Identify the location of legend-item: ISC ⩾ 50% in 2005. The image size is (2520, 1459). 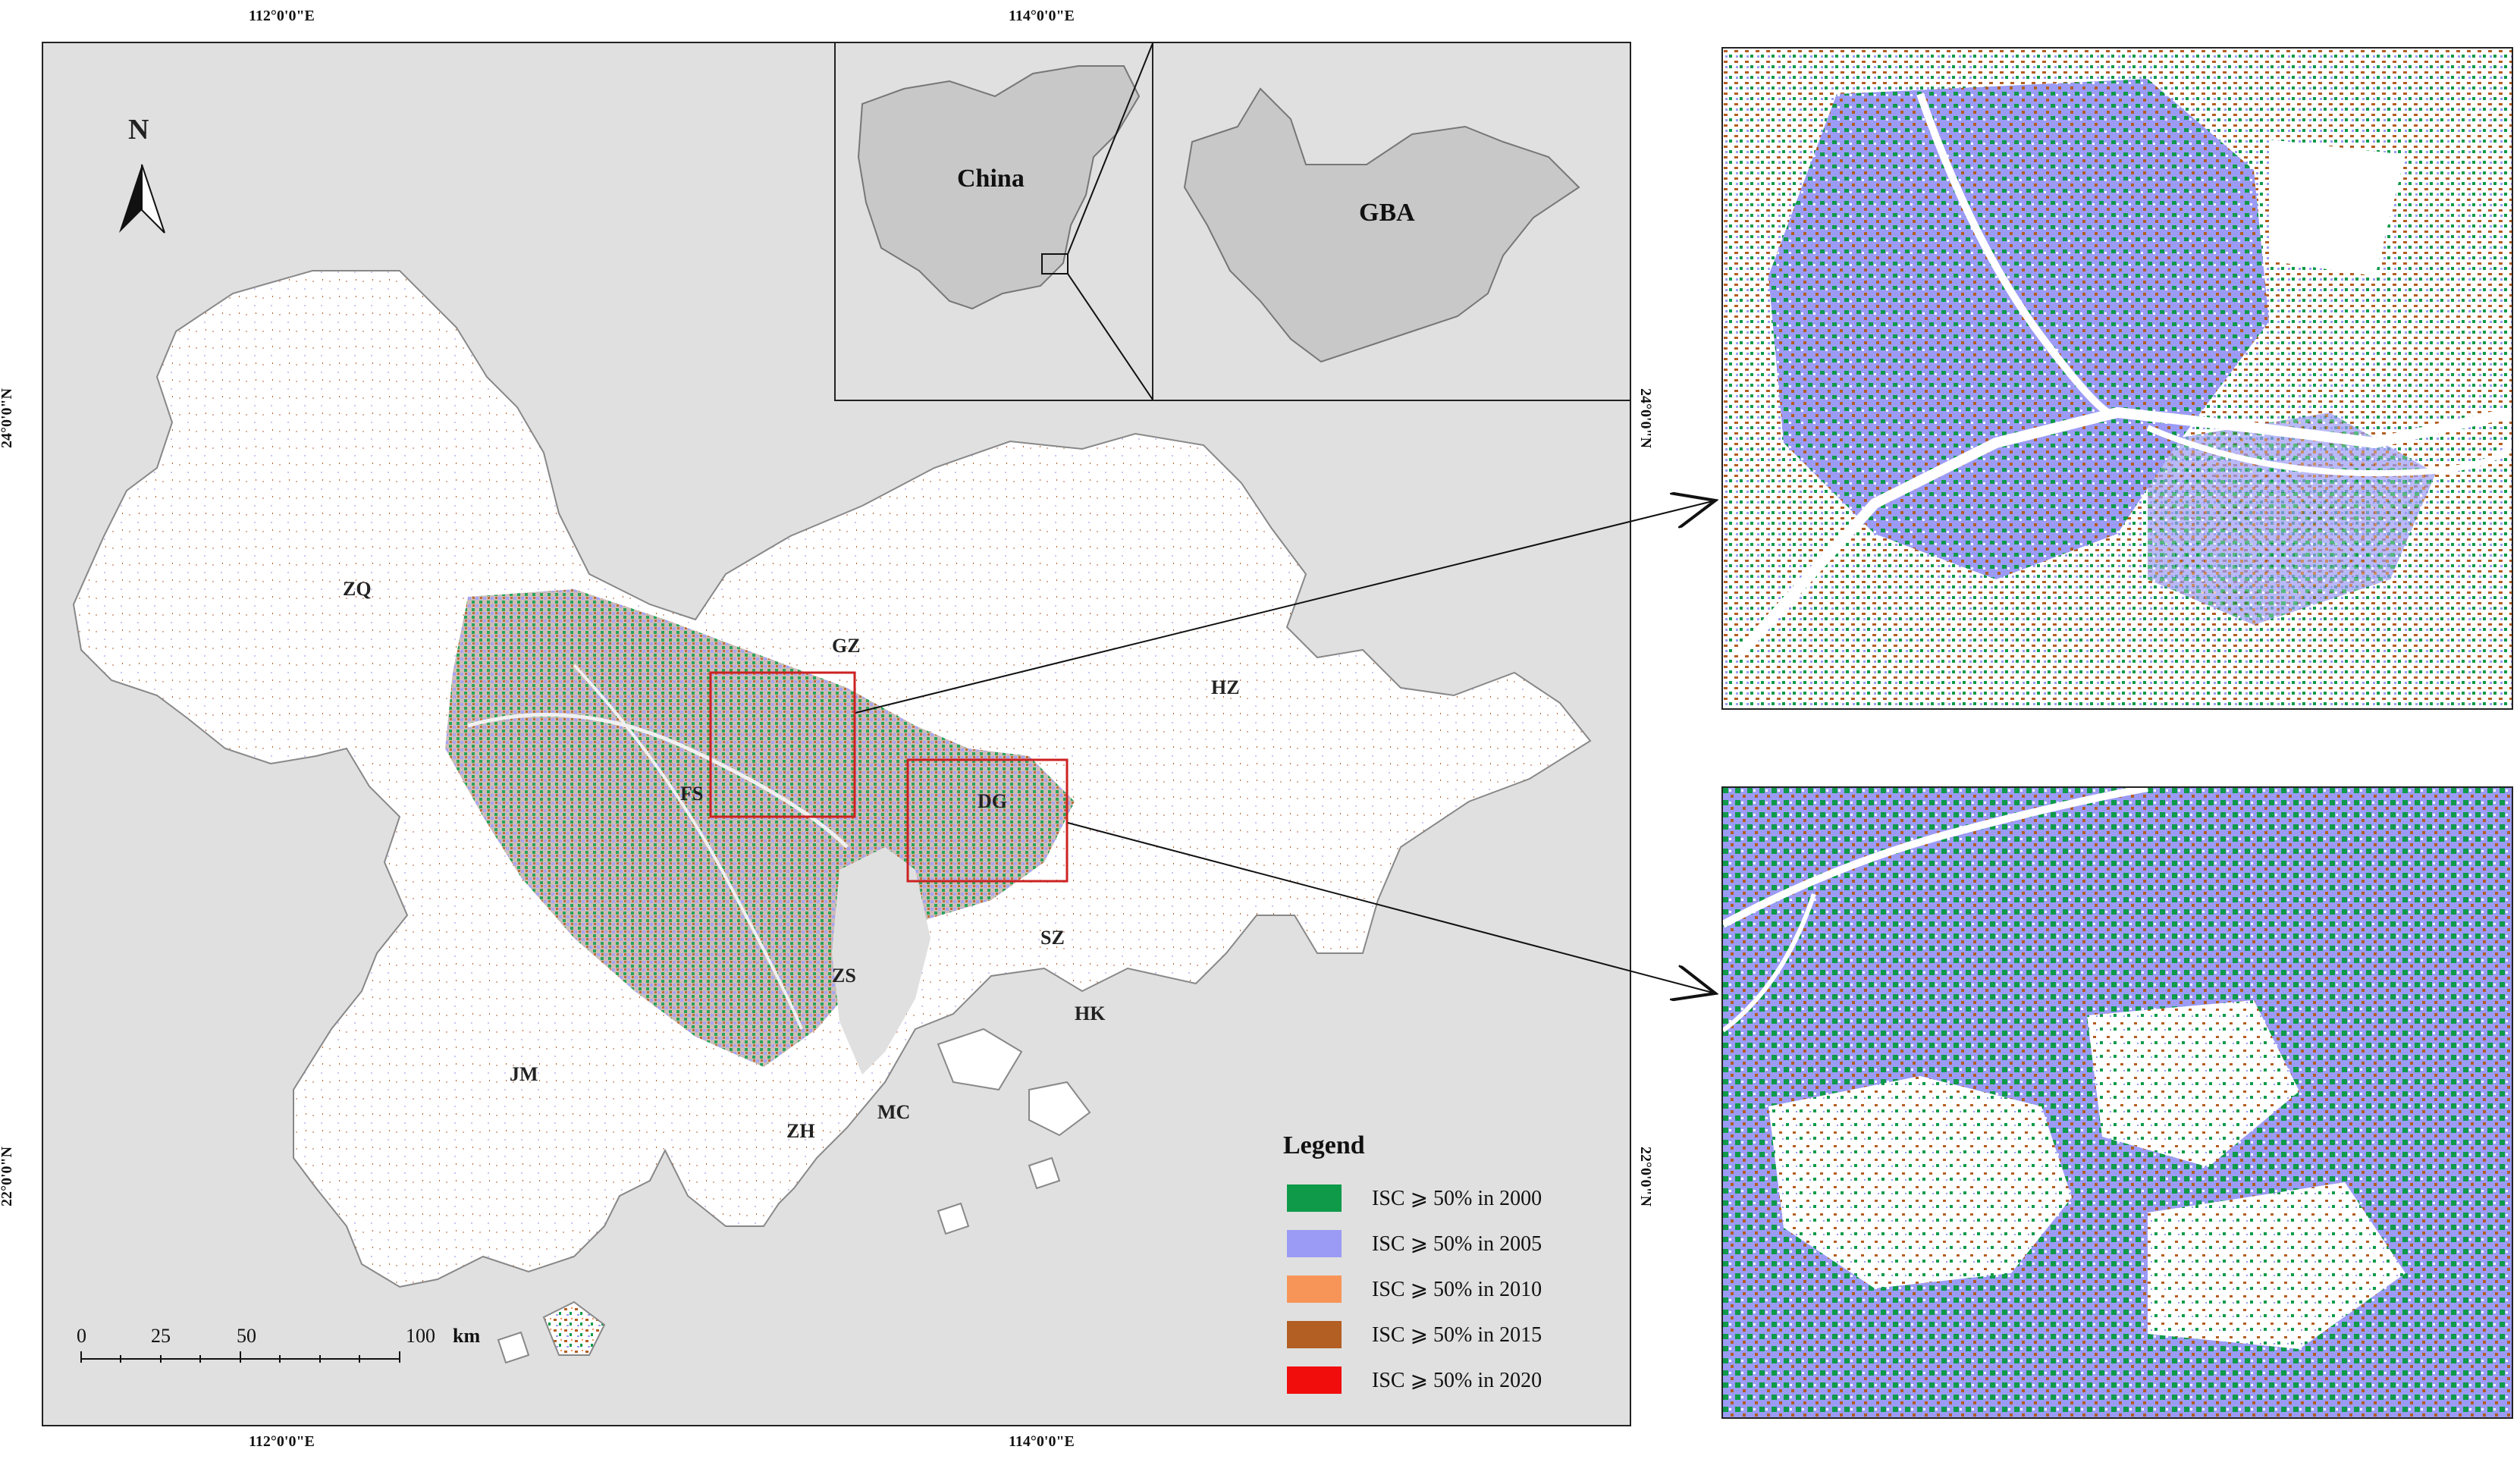
(1414, 1243).